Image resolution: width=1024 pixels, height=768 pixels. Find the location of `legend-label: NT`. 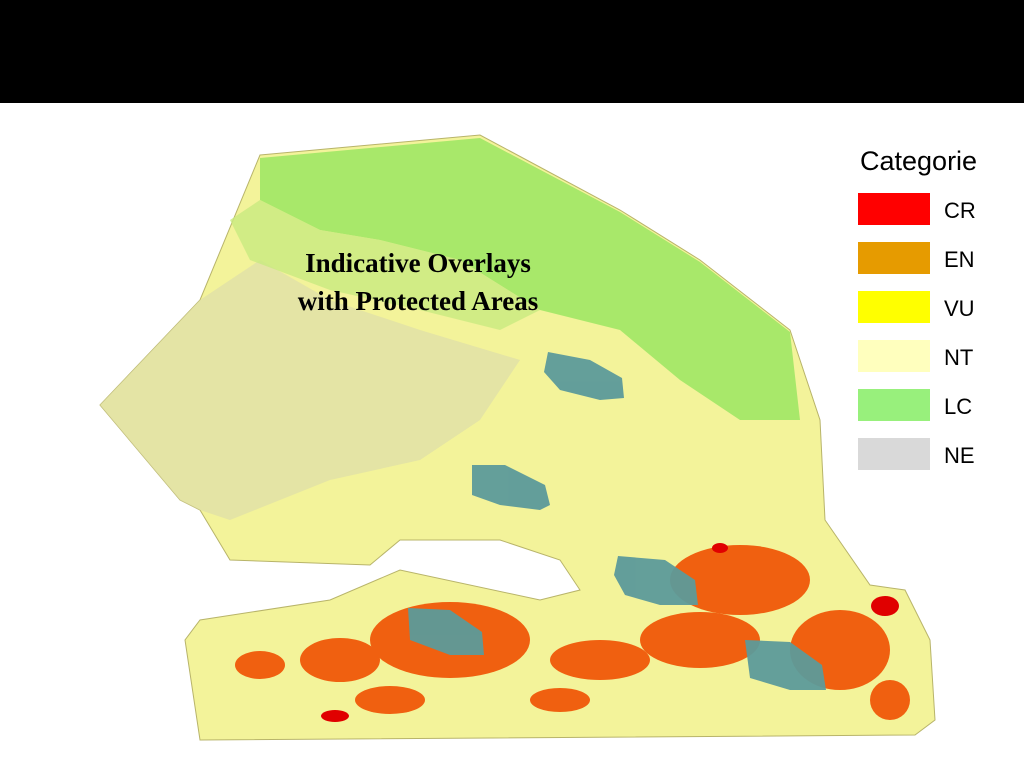

legend-label: NT is located at coordinates (958, 357).